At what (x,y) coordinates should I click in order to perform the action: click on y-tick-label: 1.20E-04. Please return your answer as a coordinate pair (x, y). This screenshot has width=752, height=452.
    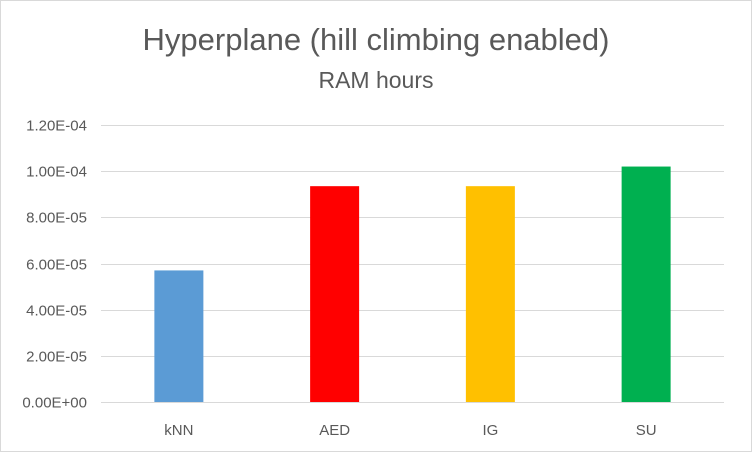
    Looking at the image, I should click on (56, 126).